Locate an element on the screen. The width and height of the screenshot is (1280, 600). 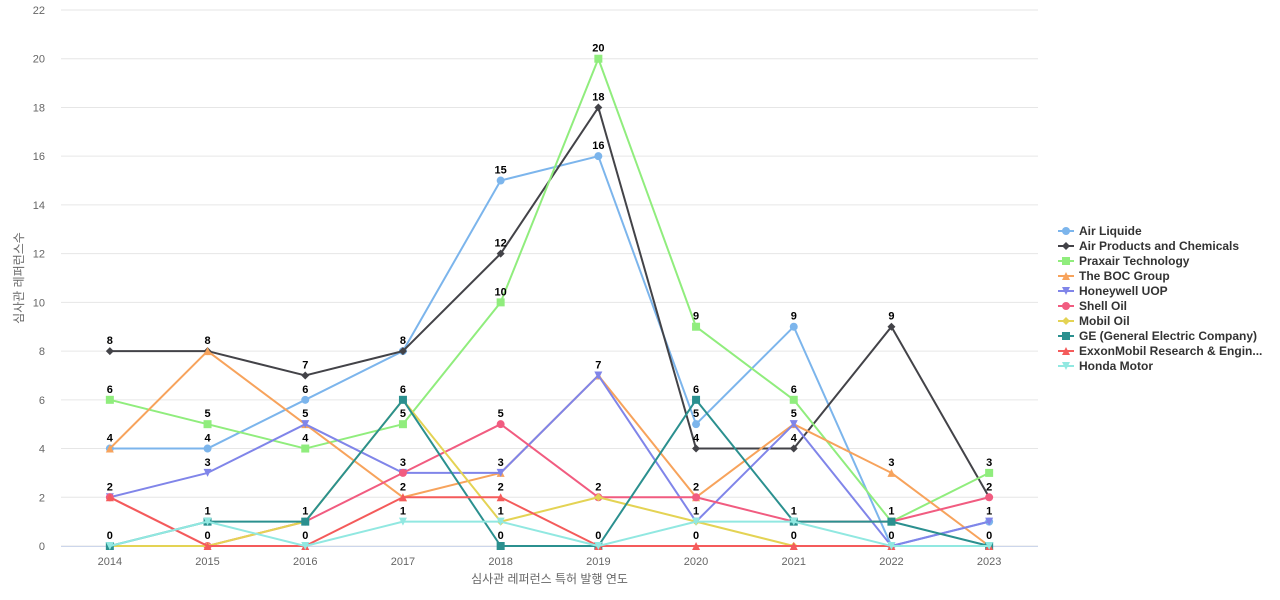
y-tick-label: 6 is located at coordinates (42, 401).